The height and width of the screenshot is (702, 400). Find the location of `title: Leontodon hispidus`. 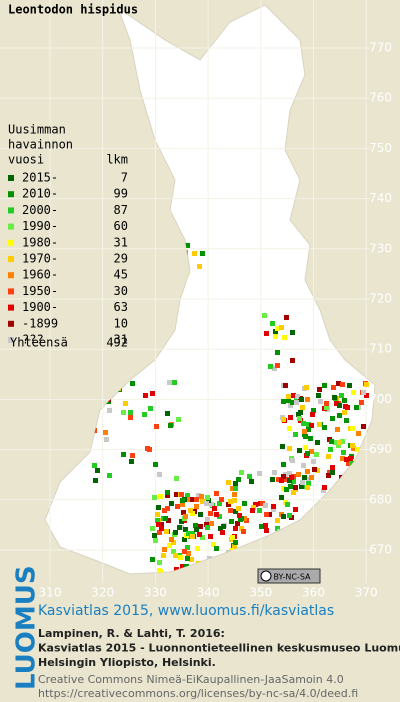

title: Leontodon hispidus is located at coordinates (73, 10).